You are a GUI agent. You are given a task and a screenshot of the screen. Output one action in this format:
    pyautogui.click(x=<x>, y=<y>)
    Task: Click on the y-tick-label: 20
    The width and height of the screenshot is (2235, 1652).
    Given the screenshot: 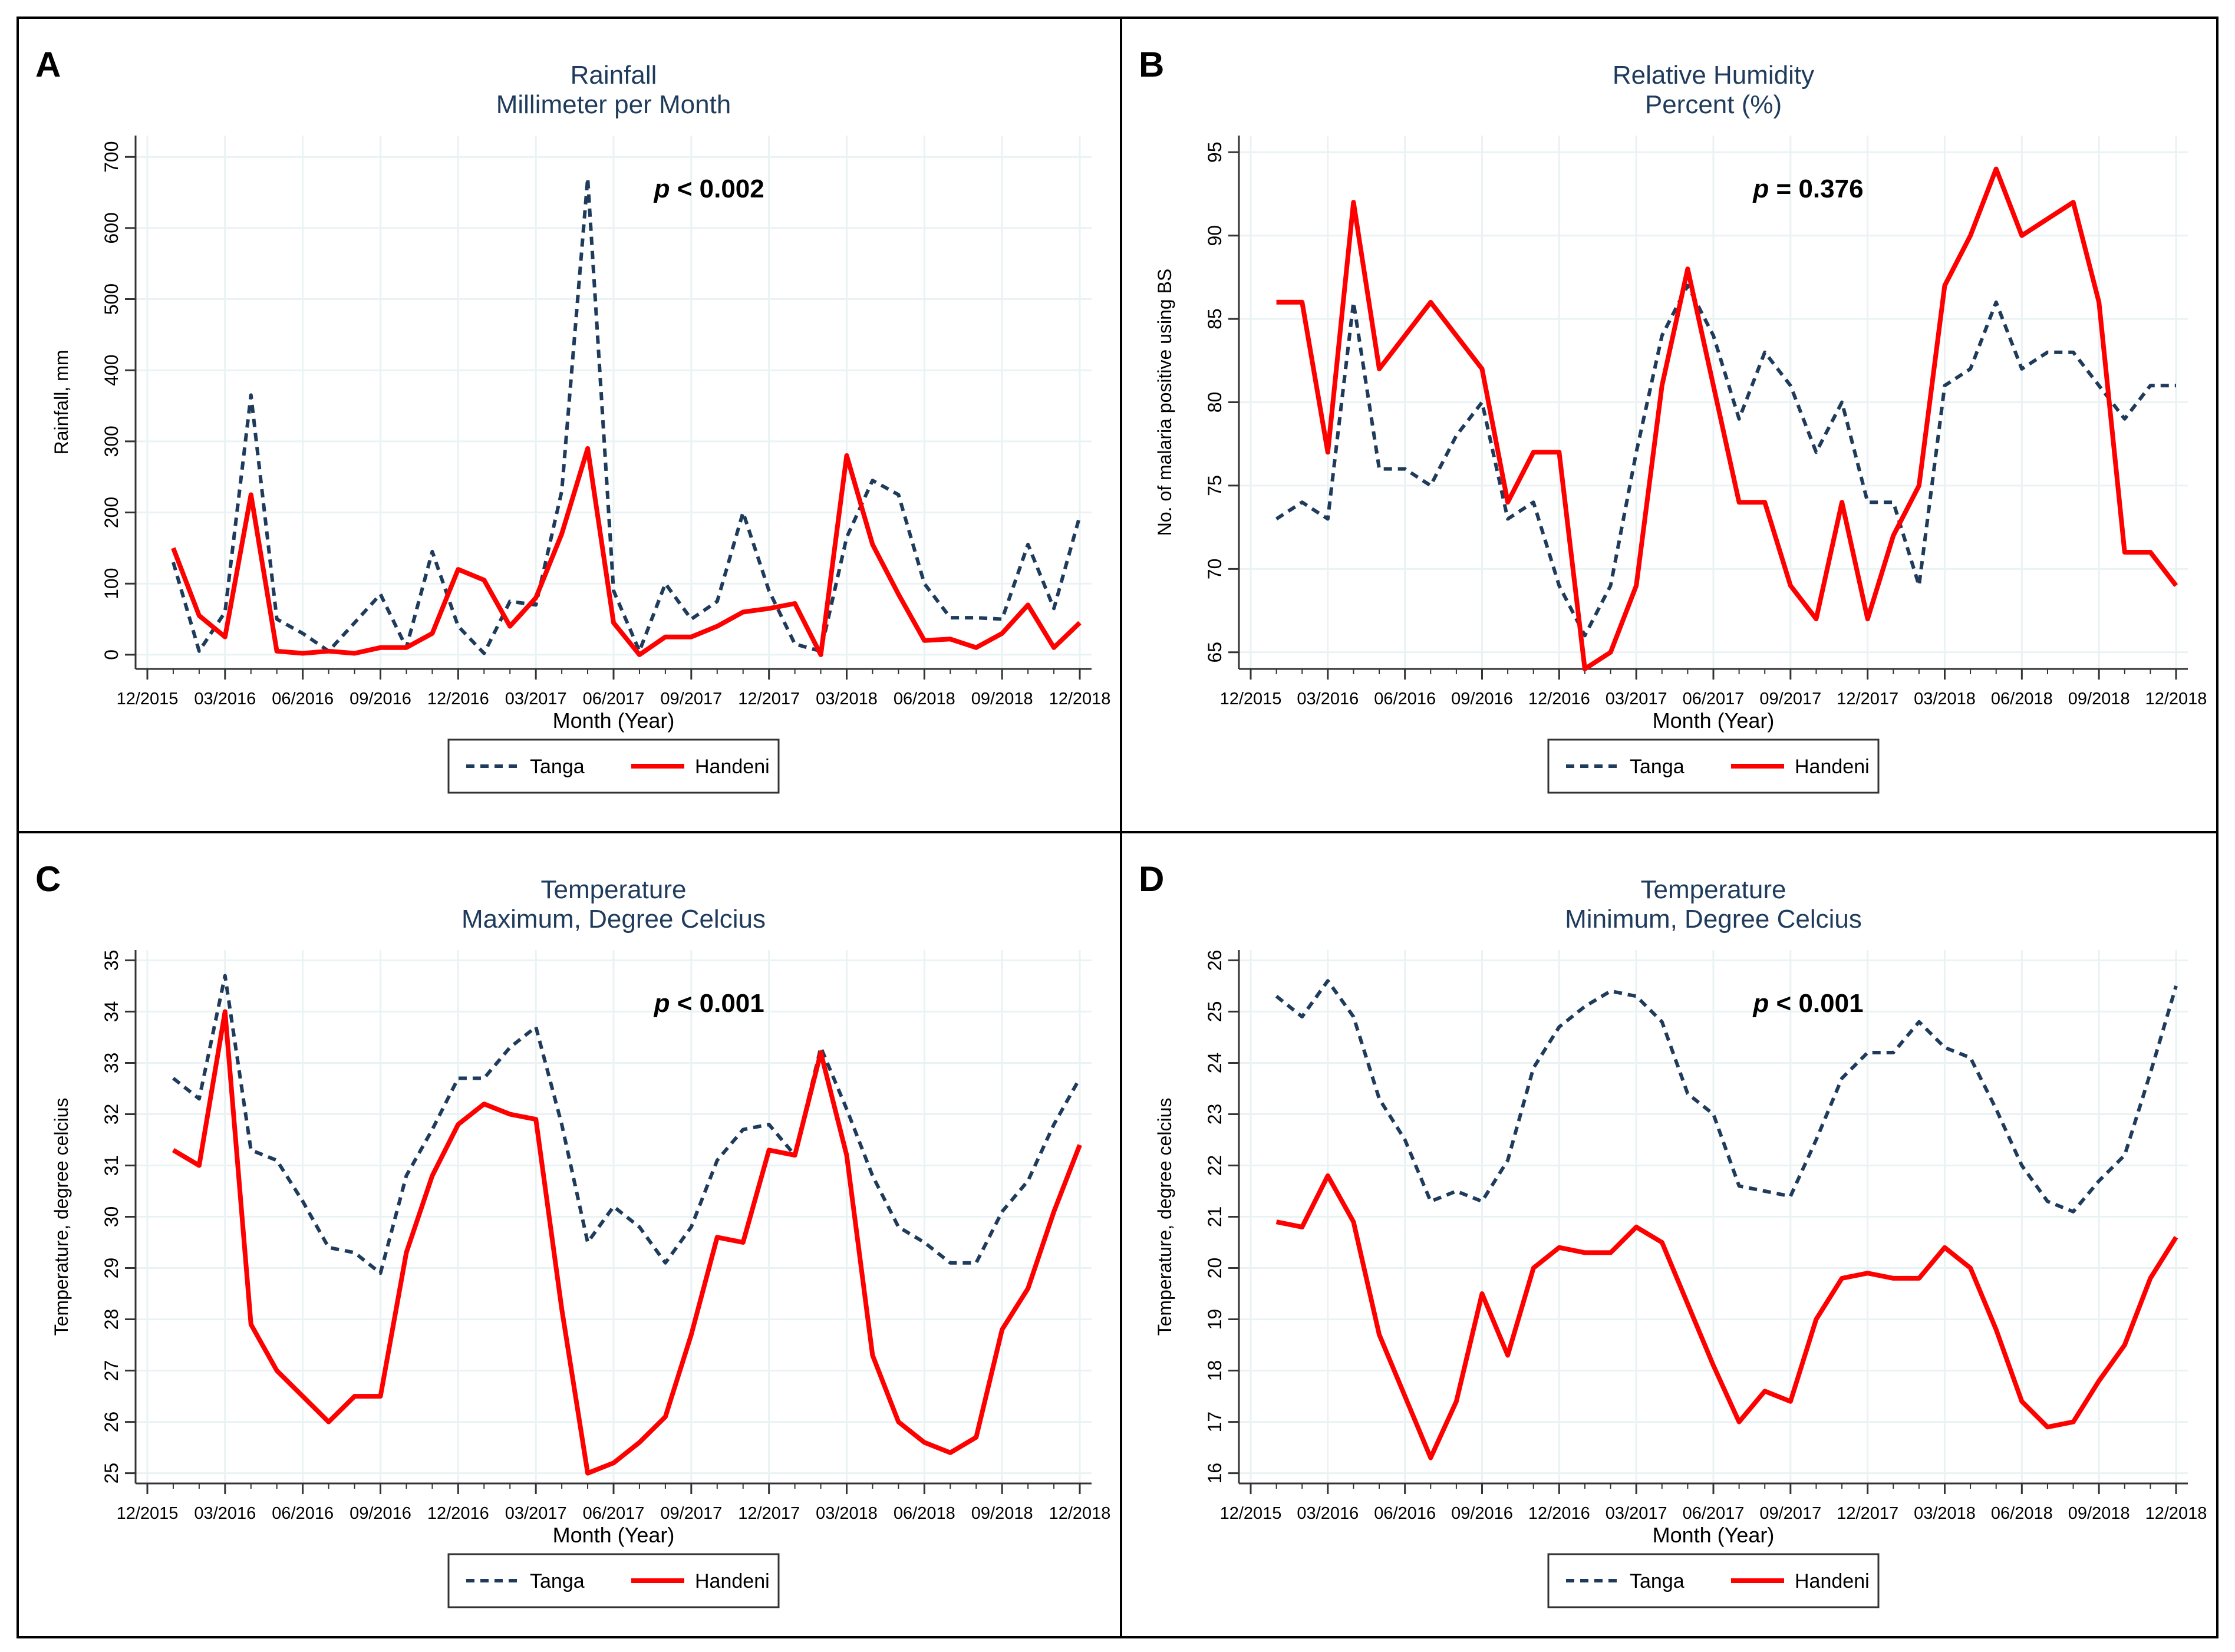 What is the action you would take?
    pyautogui.click(x=1214, y=1268)
    